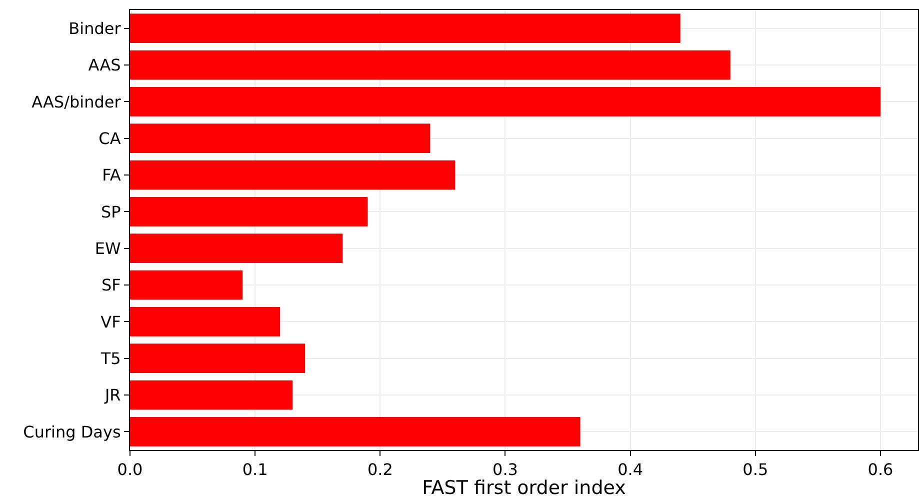 This screenshot has height=499, width=919. I want to click on x-tick-label: 0.6, so click(881, 470).